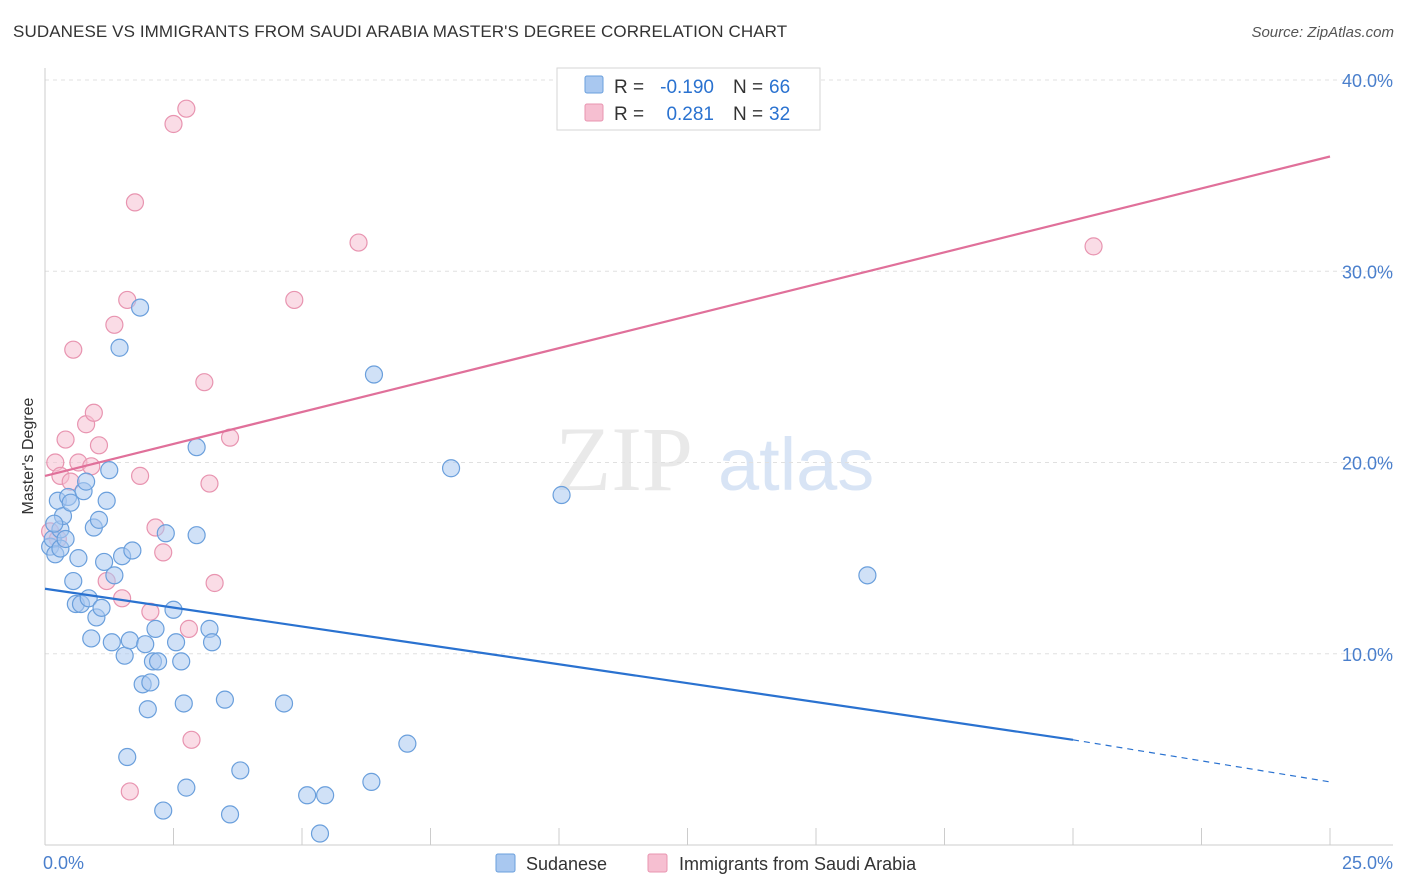 The height and width of the screenshot is (892, 1406). What do you see at coordinates (624, 459) in the screenshot?
I see `watermark-zip: ZIP` at bounding box center [624, 459].